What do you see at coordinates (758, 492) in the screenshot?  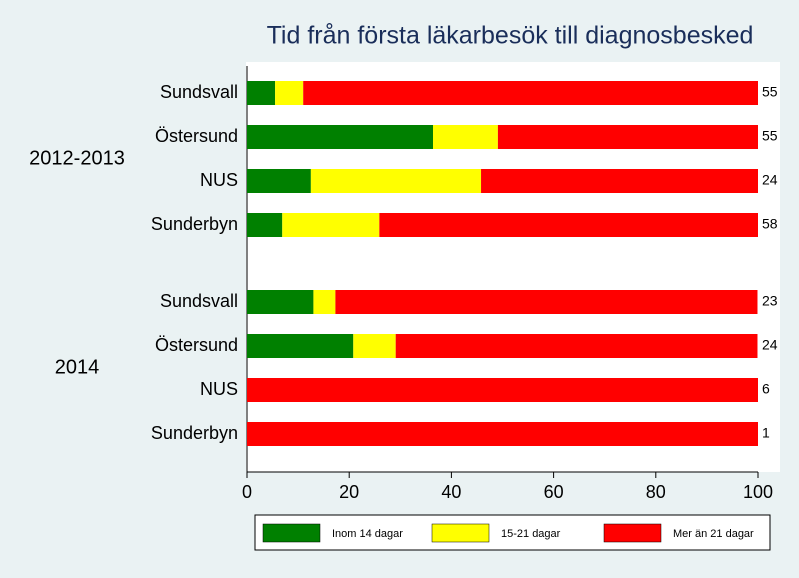 I see `x-tick-label: 100` at bounding box center [758, 492].